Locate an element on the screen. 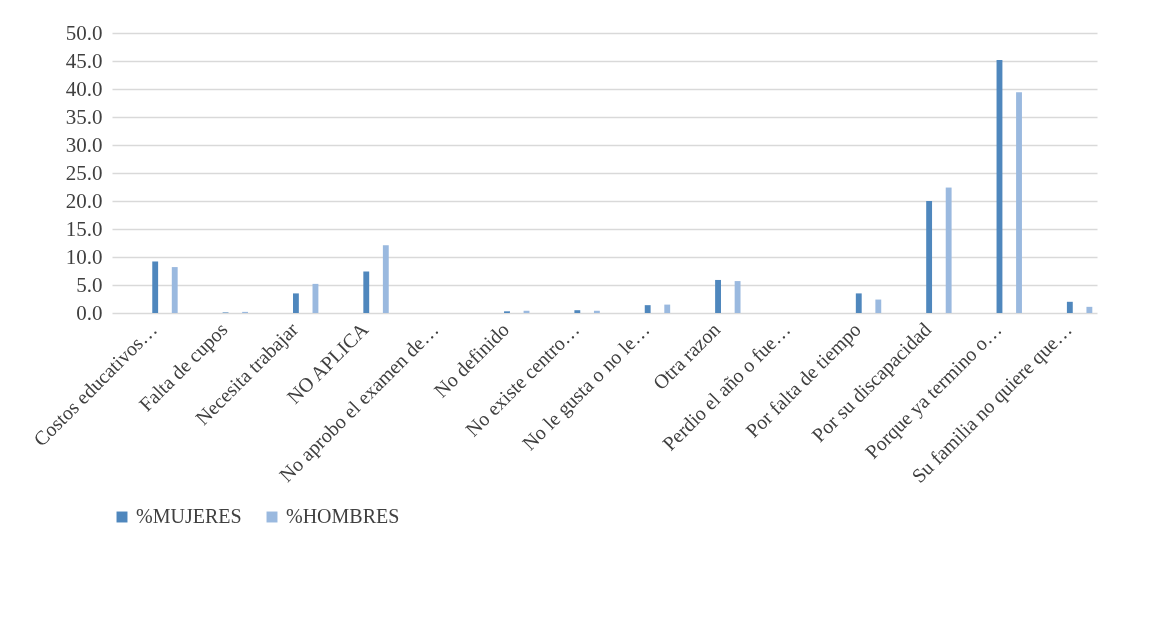 The height and width of the screenshot is (622, 1150). y-tick-label: 0.0 is located at coordinates (89, 312).